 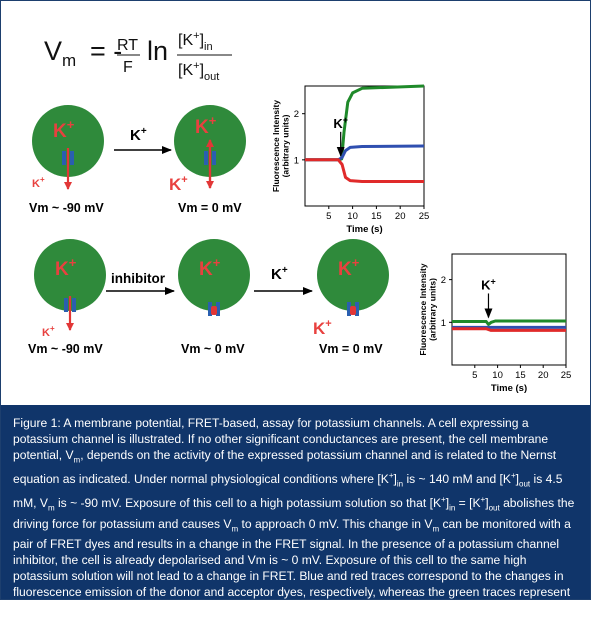 What do you see at coordinates (128, 67) in the screenshot?
I see `svg-text: F` at bounding box center [128, 67].